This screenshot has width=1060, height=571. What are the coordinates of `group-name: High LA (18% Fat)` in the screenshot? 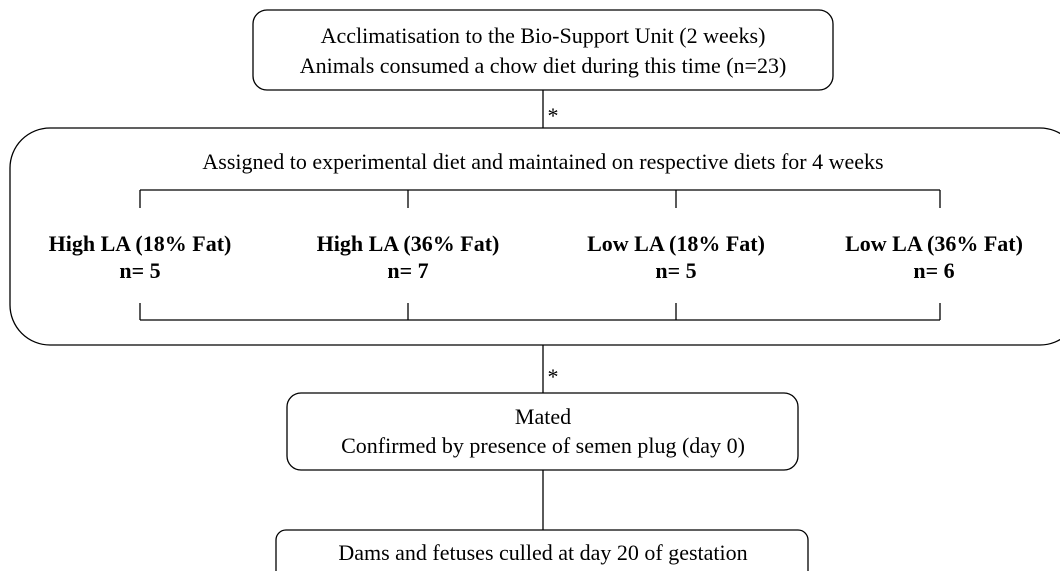 It's located at (140, 243).